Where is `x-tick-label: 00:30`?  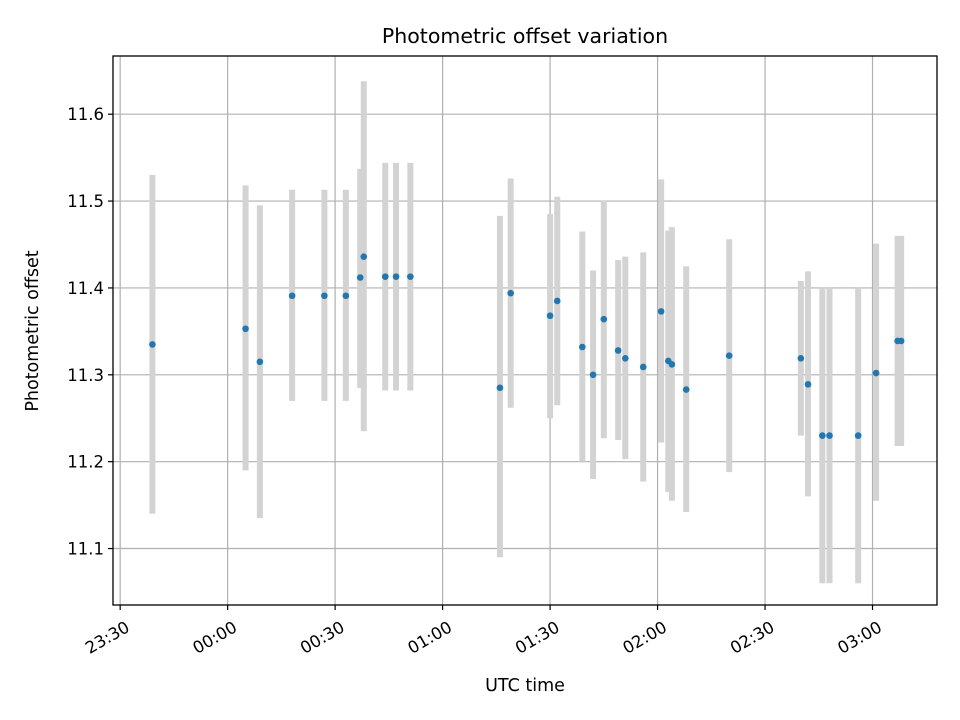
x-tick-label: 00:30 is located at coordinates (322, 637).